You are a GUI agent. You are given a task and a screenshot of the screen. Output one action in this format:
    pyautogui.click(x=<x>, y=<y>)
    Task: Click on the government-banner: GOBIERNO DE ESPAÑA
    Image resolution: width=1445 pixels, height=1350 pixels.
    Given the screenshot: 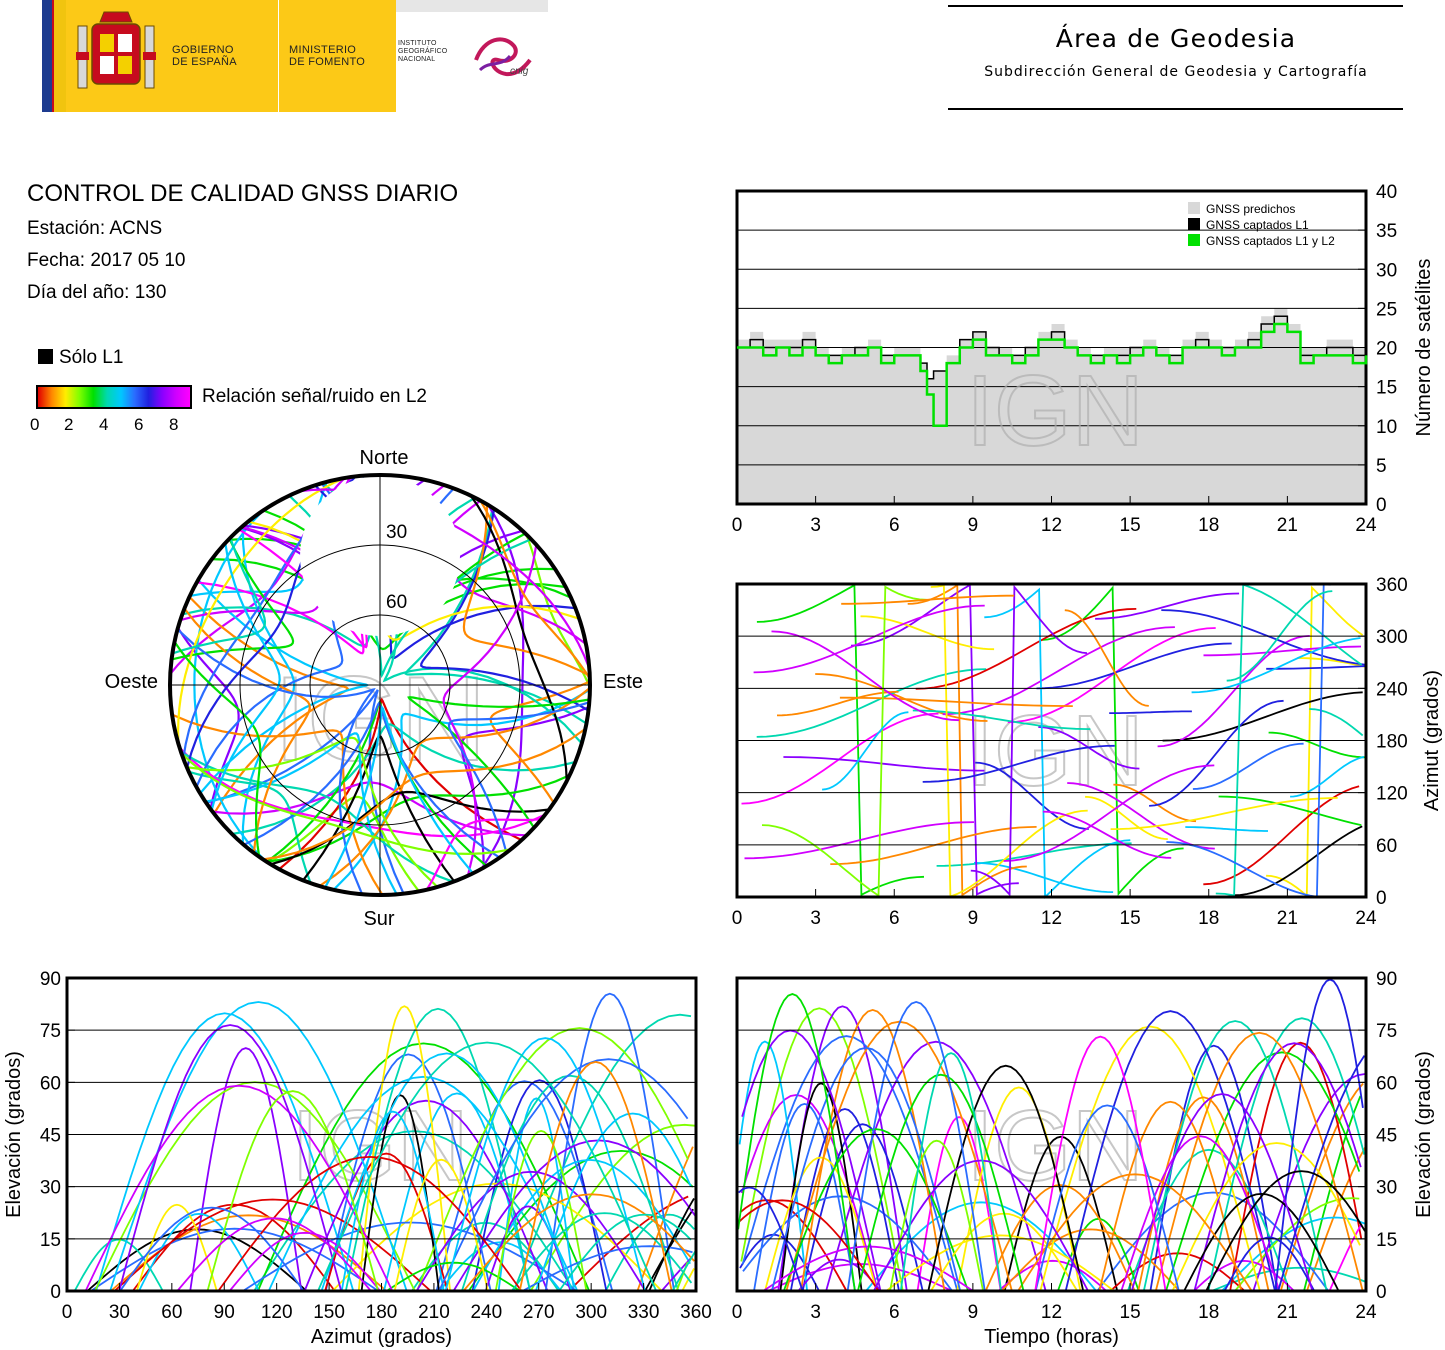 What is the action you would take?
    pyautogui.click(x=172, y=56)
    